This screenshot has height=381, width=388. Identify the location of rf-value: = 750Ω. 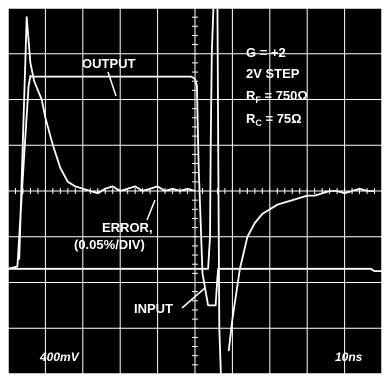
(284, 95).